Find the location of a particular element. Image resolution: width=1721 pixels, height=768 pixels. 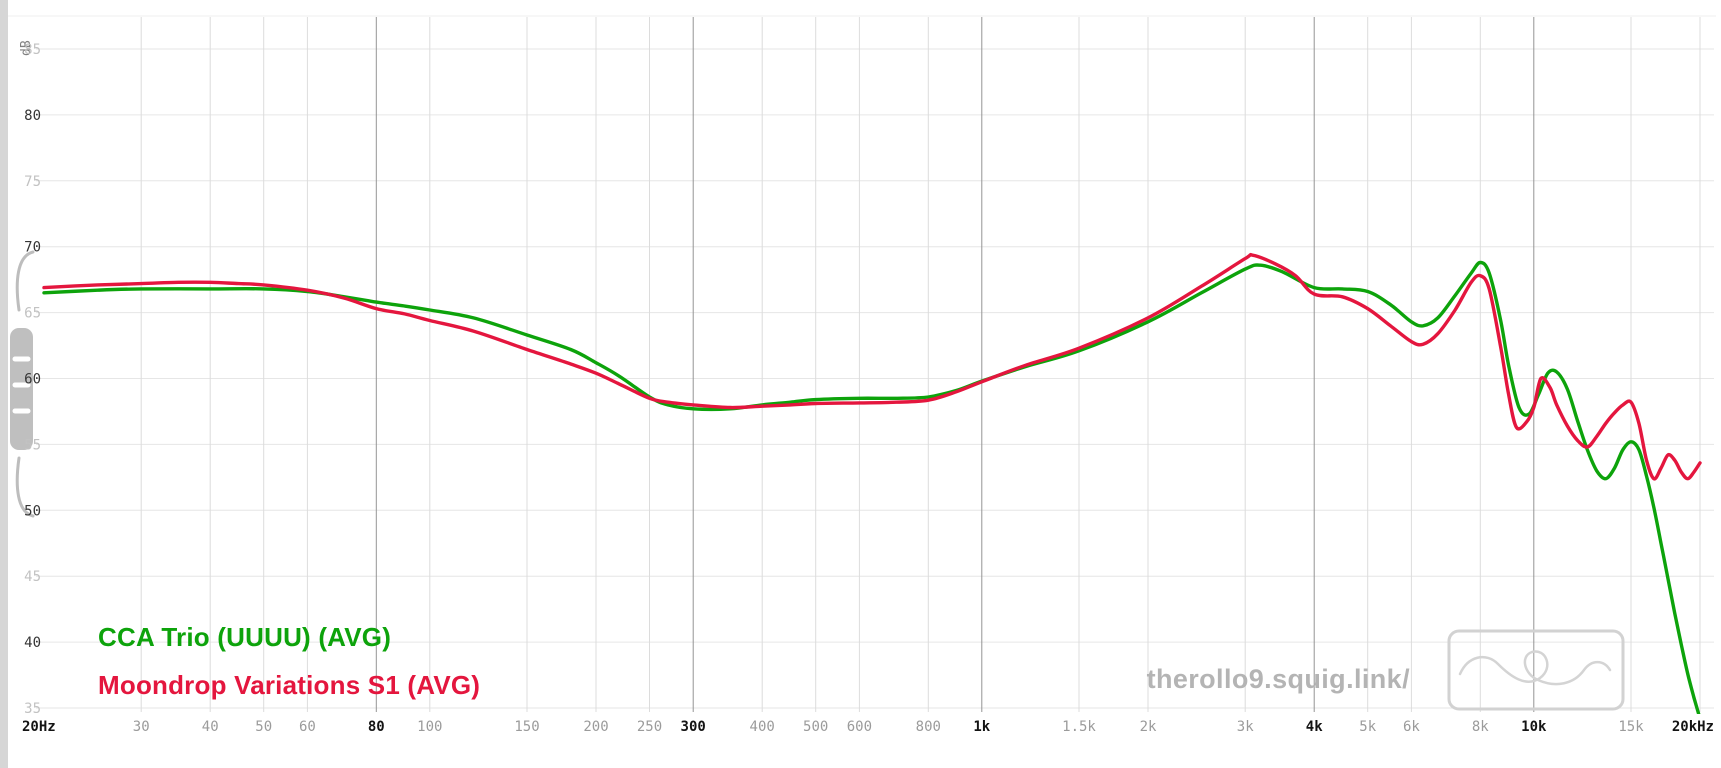

bracket-top is located at coordinates (25, 281).